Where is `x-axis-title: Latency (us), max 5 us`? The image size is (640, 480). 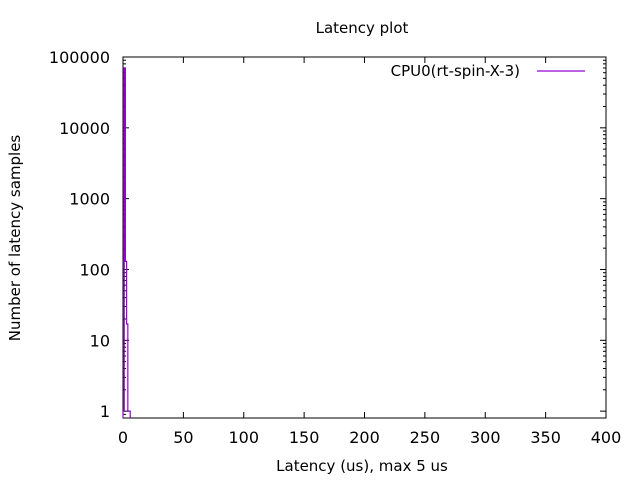
x-axis-title: Latency (us), max 5 us is located at coordinates (362, 466).